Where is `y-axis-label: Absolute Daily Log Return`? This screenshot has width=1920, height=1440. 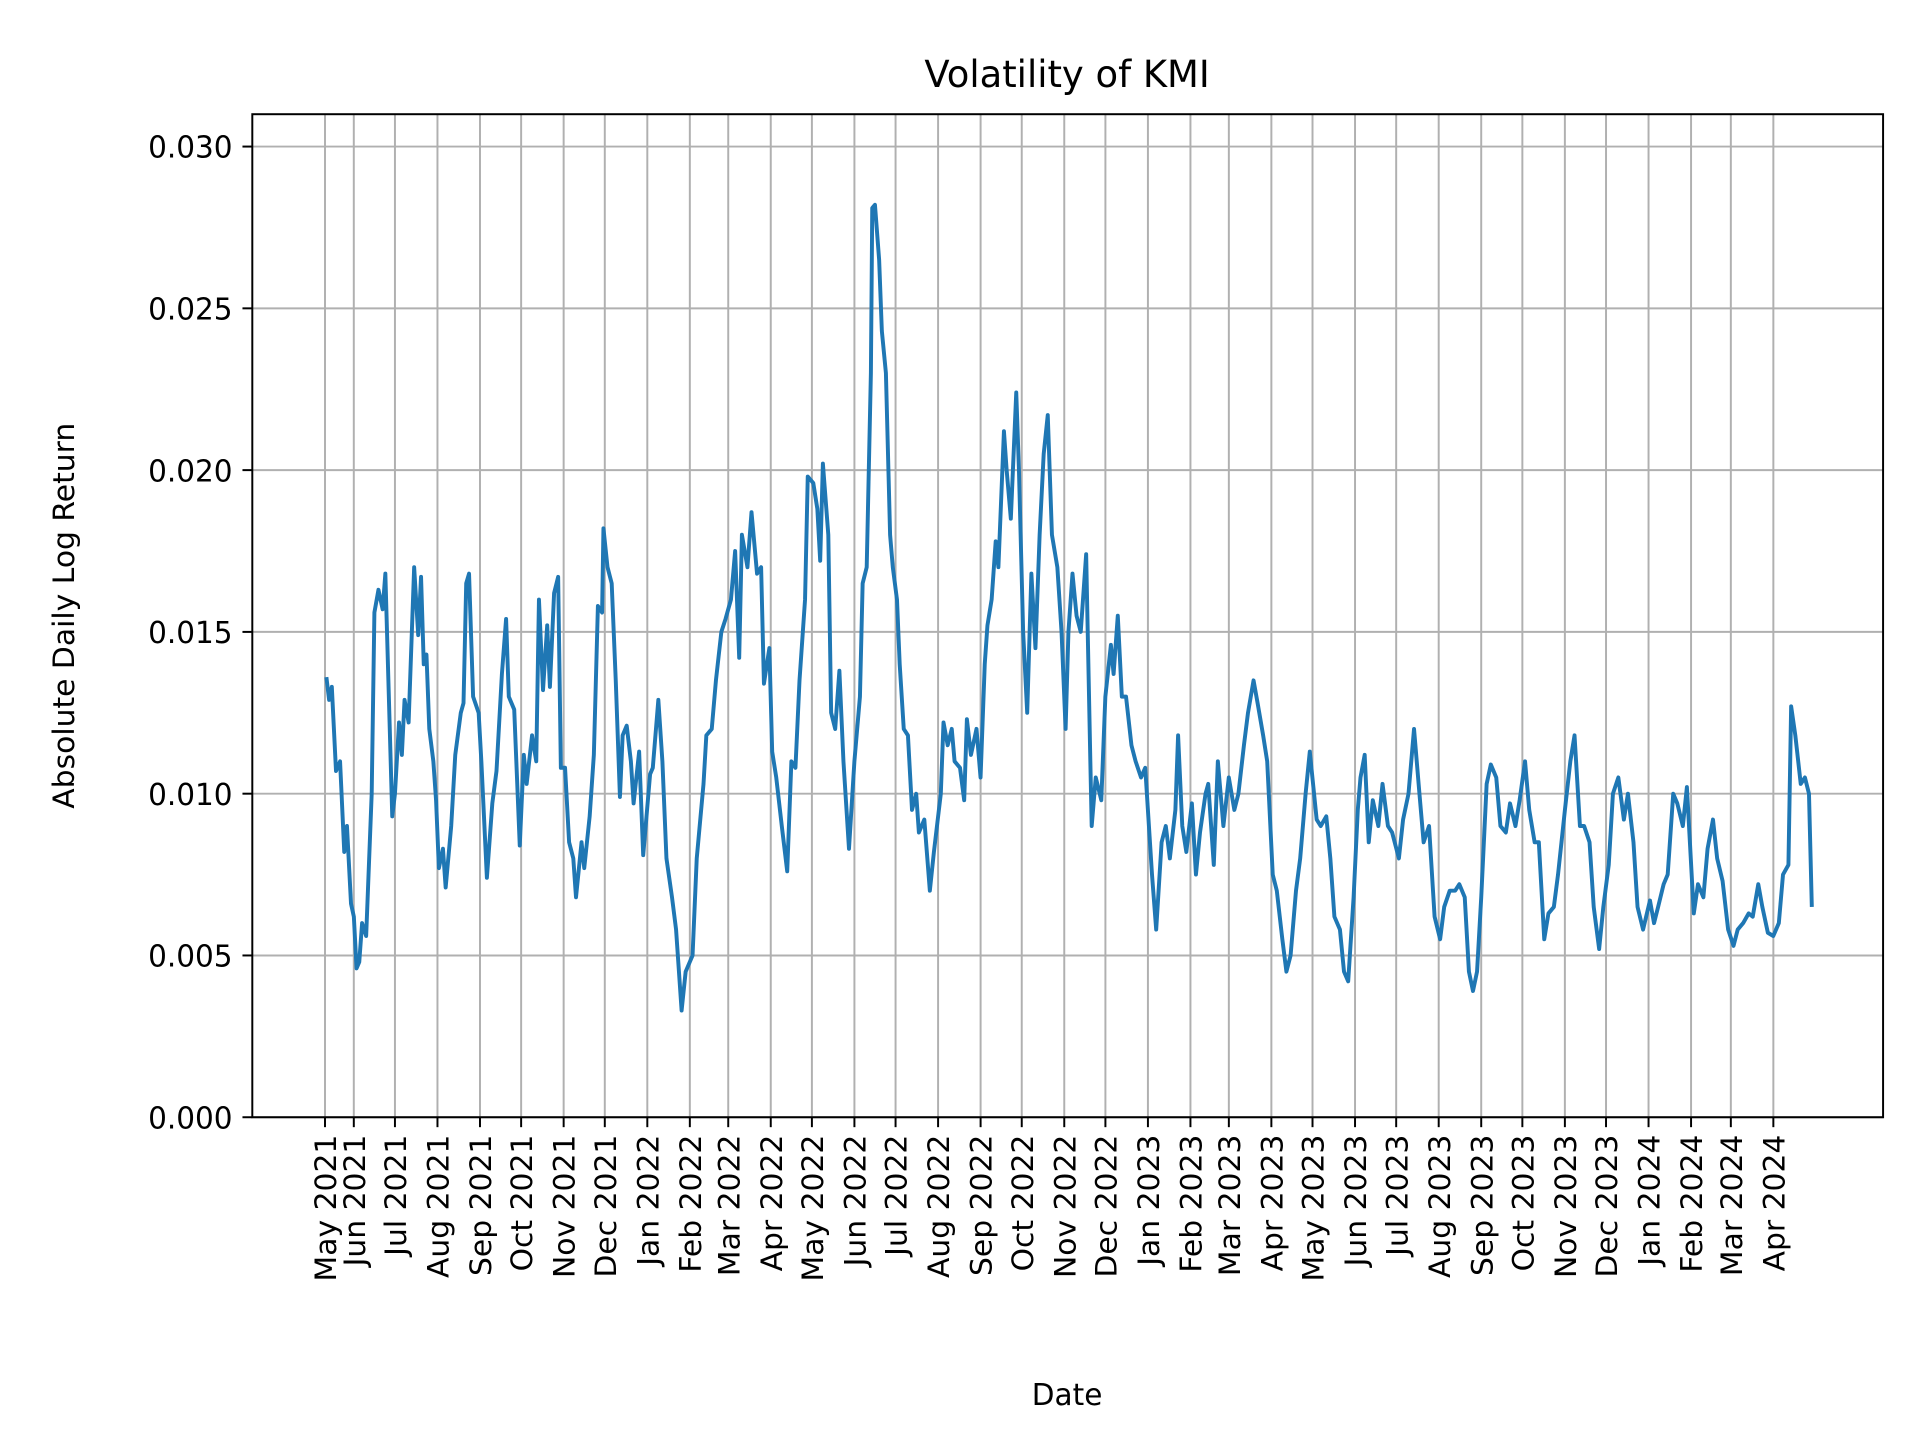 y-axis-label: Absolute Daily Log Return is located at coordinates (63, 616).